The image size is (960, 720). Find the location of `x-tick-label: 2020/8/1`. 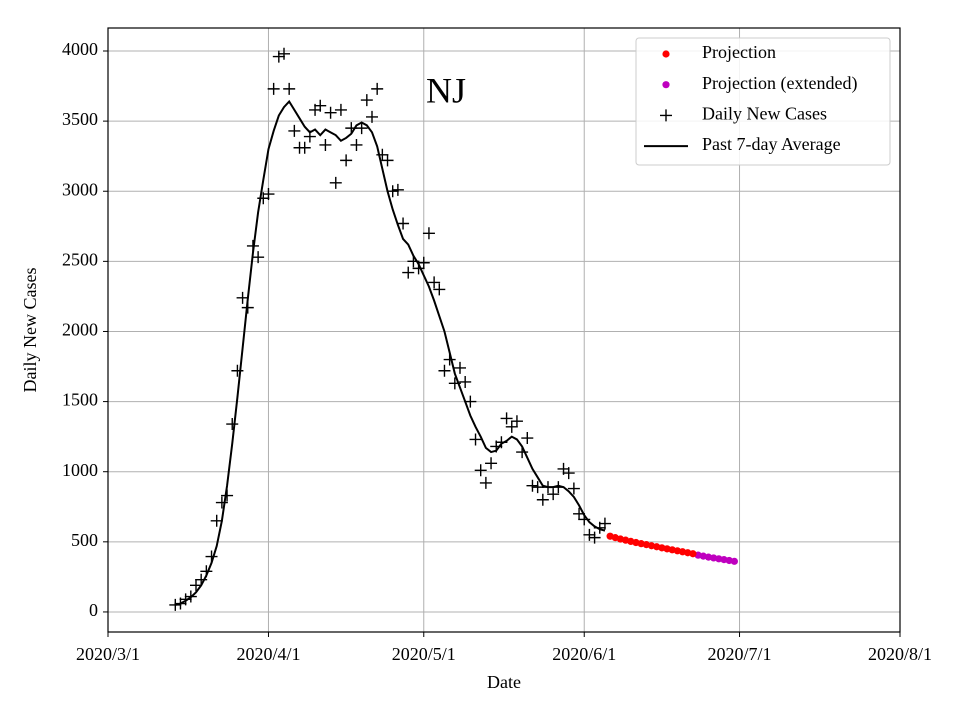

x-tick-label: 2020/8/1 is located at coordinates (900, 654).